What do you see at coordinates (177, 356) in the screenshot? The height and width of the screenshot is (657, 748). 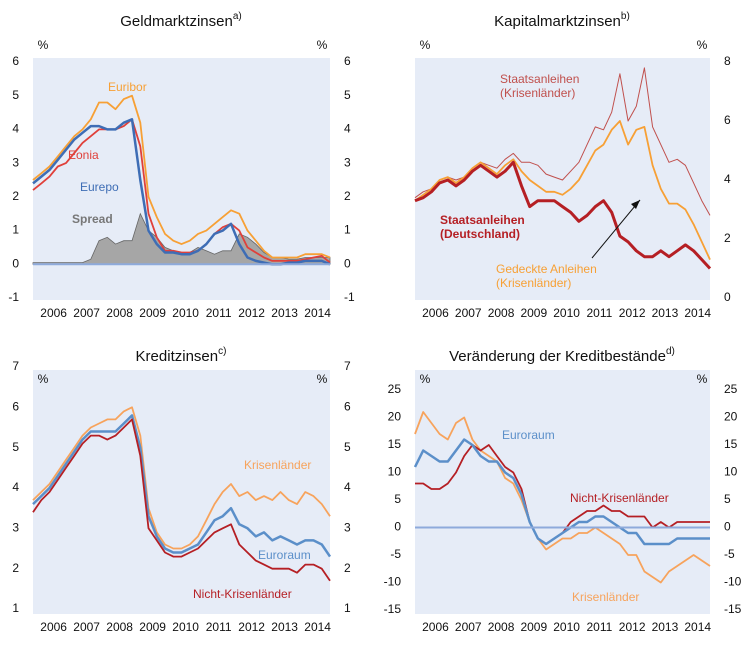 I see `title-text: Kreditzinsen` at bounding box center [177, 356].